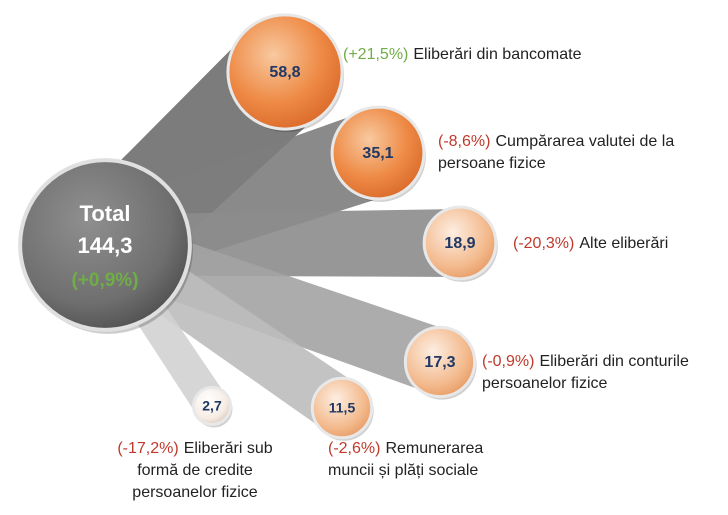  I want to click on bubble-value: 35,1, so click(377, 153).